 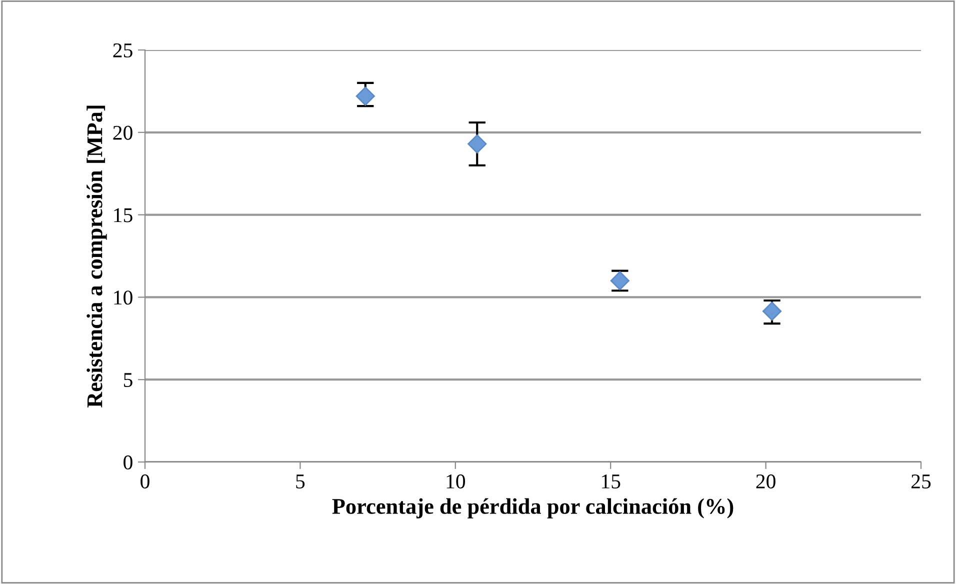 I want to click on y-tick-label: 5, so click(x=128, y=380).